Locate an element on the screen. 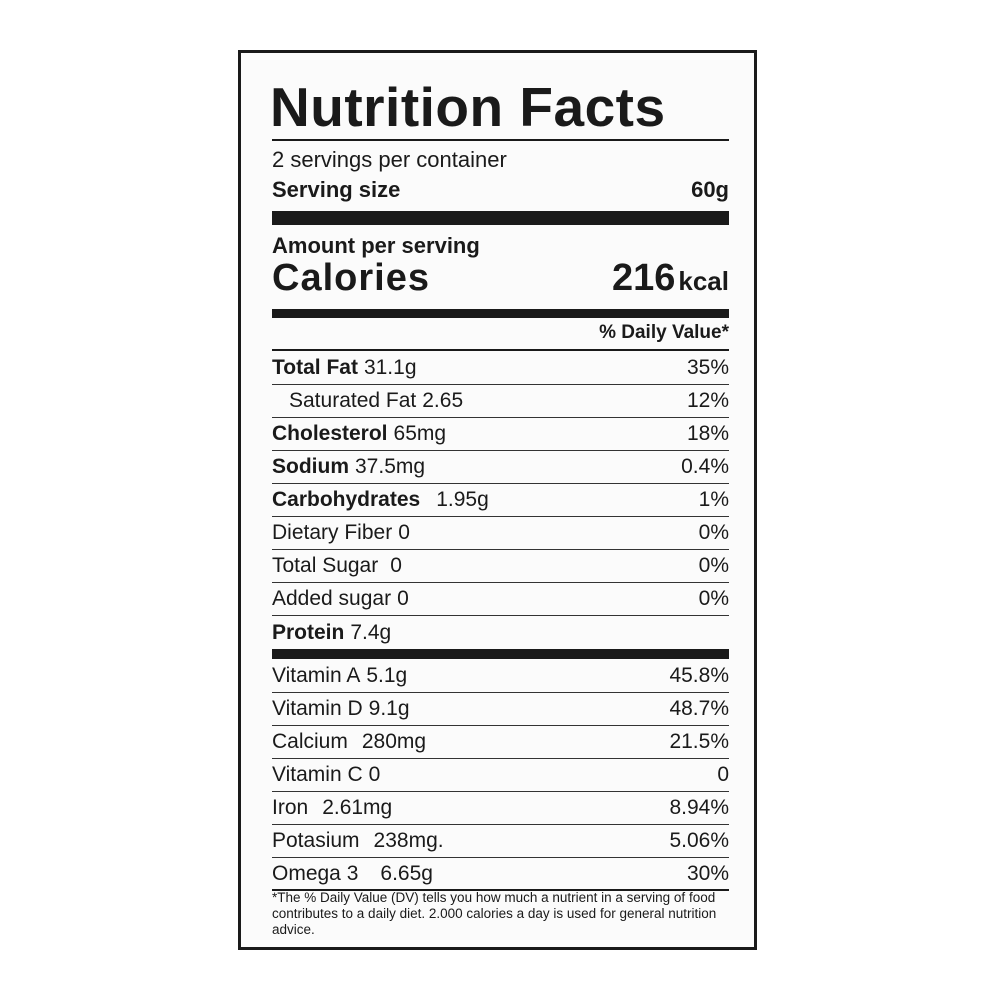 The image size is (1000, 1000). nutrient-name: Saturated Fat is located at coordinates (353, 400).